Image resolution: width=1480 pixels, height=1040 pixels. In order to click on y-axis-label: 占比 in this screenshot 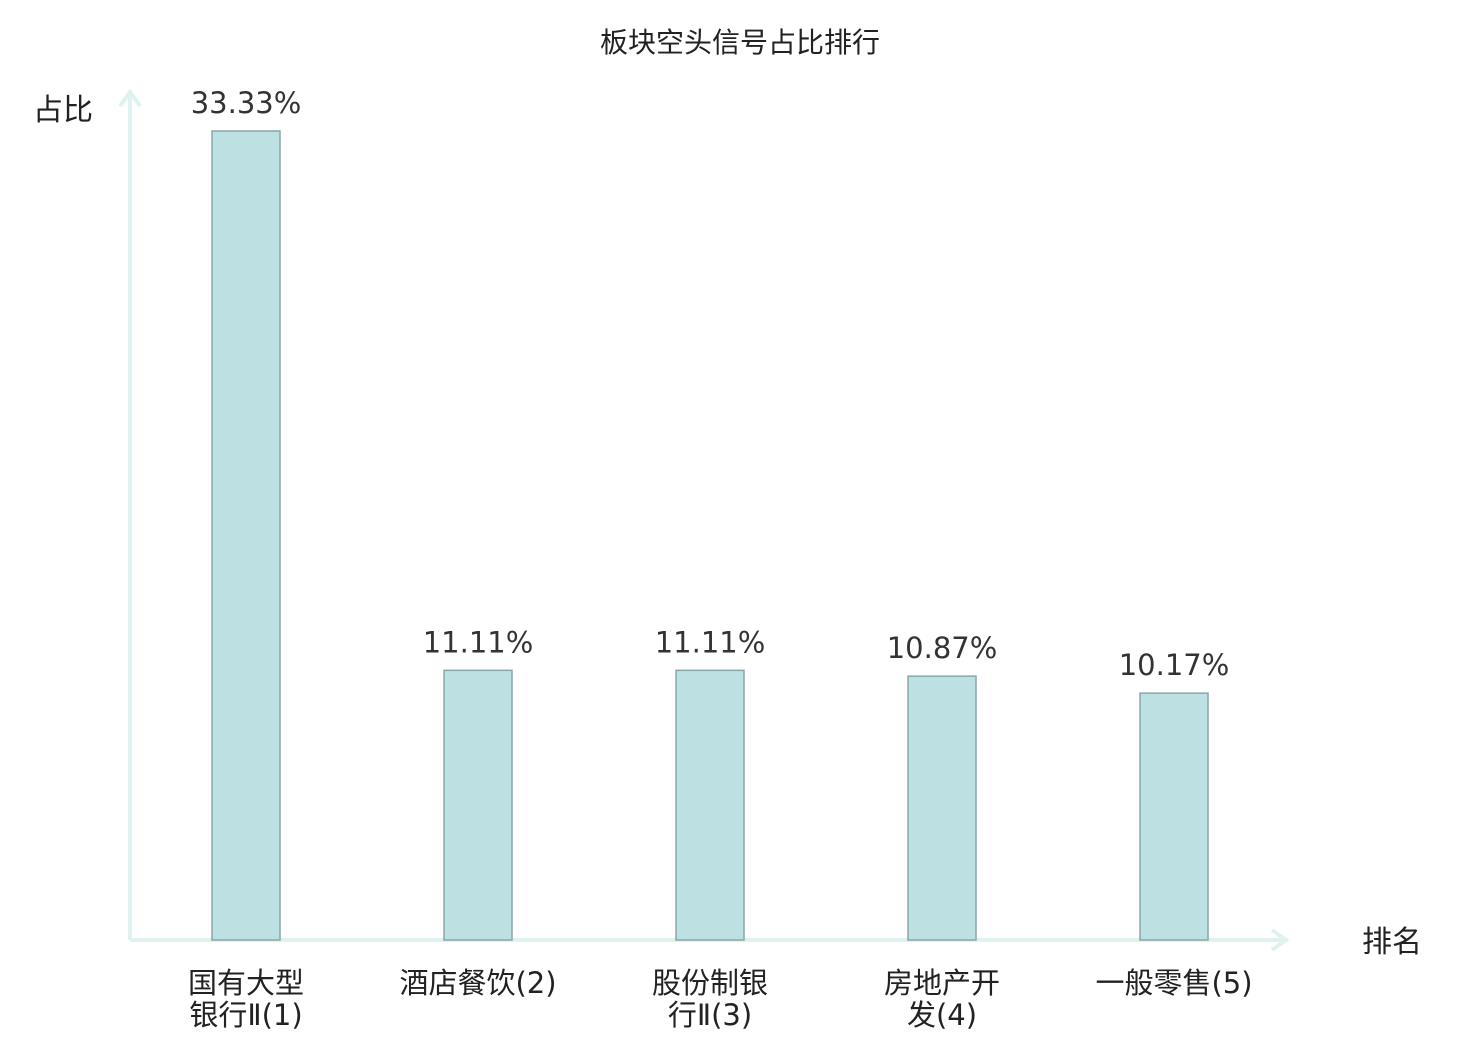, I will do `click(63, 110)`.